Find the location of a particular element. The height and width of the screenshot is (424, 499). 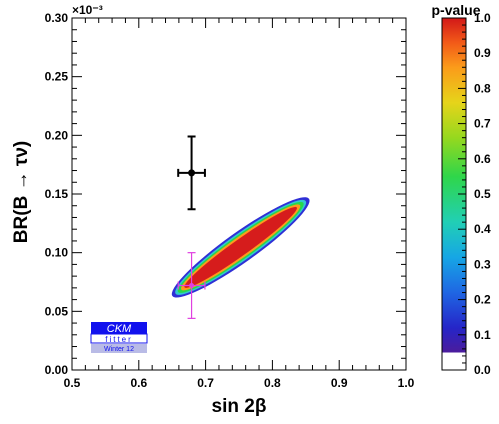

logo-edition: Winter 12 is located at coordinates (119, 349).